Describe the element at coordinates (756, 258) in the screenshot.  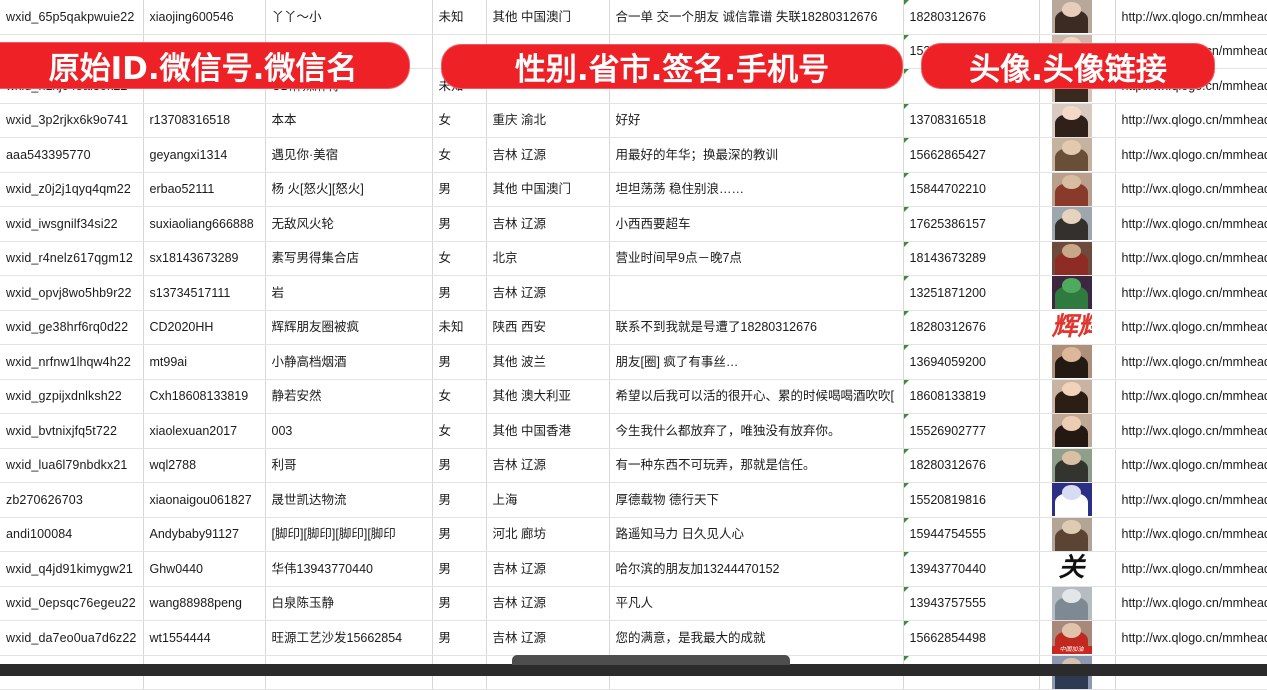
I see `cell-signature: 营业时间早9点－晚7点` at that location.